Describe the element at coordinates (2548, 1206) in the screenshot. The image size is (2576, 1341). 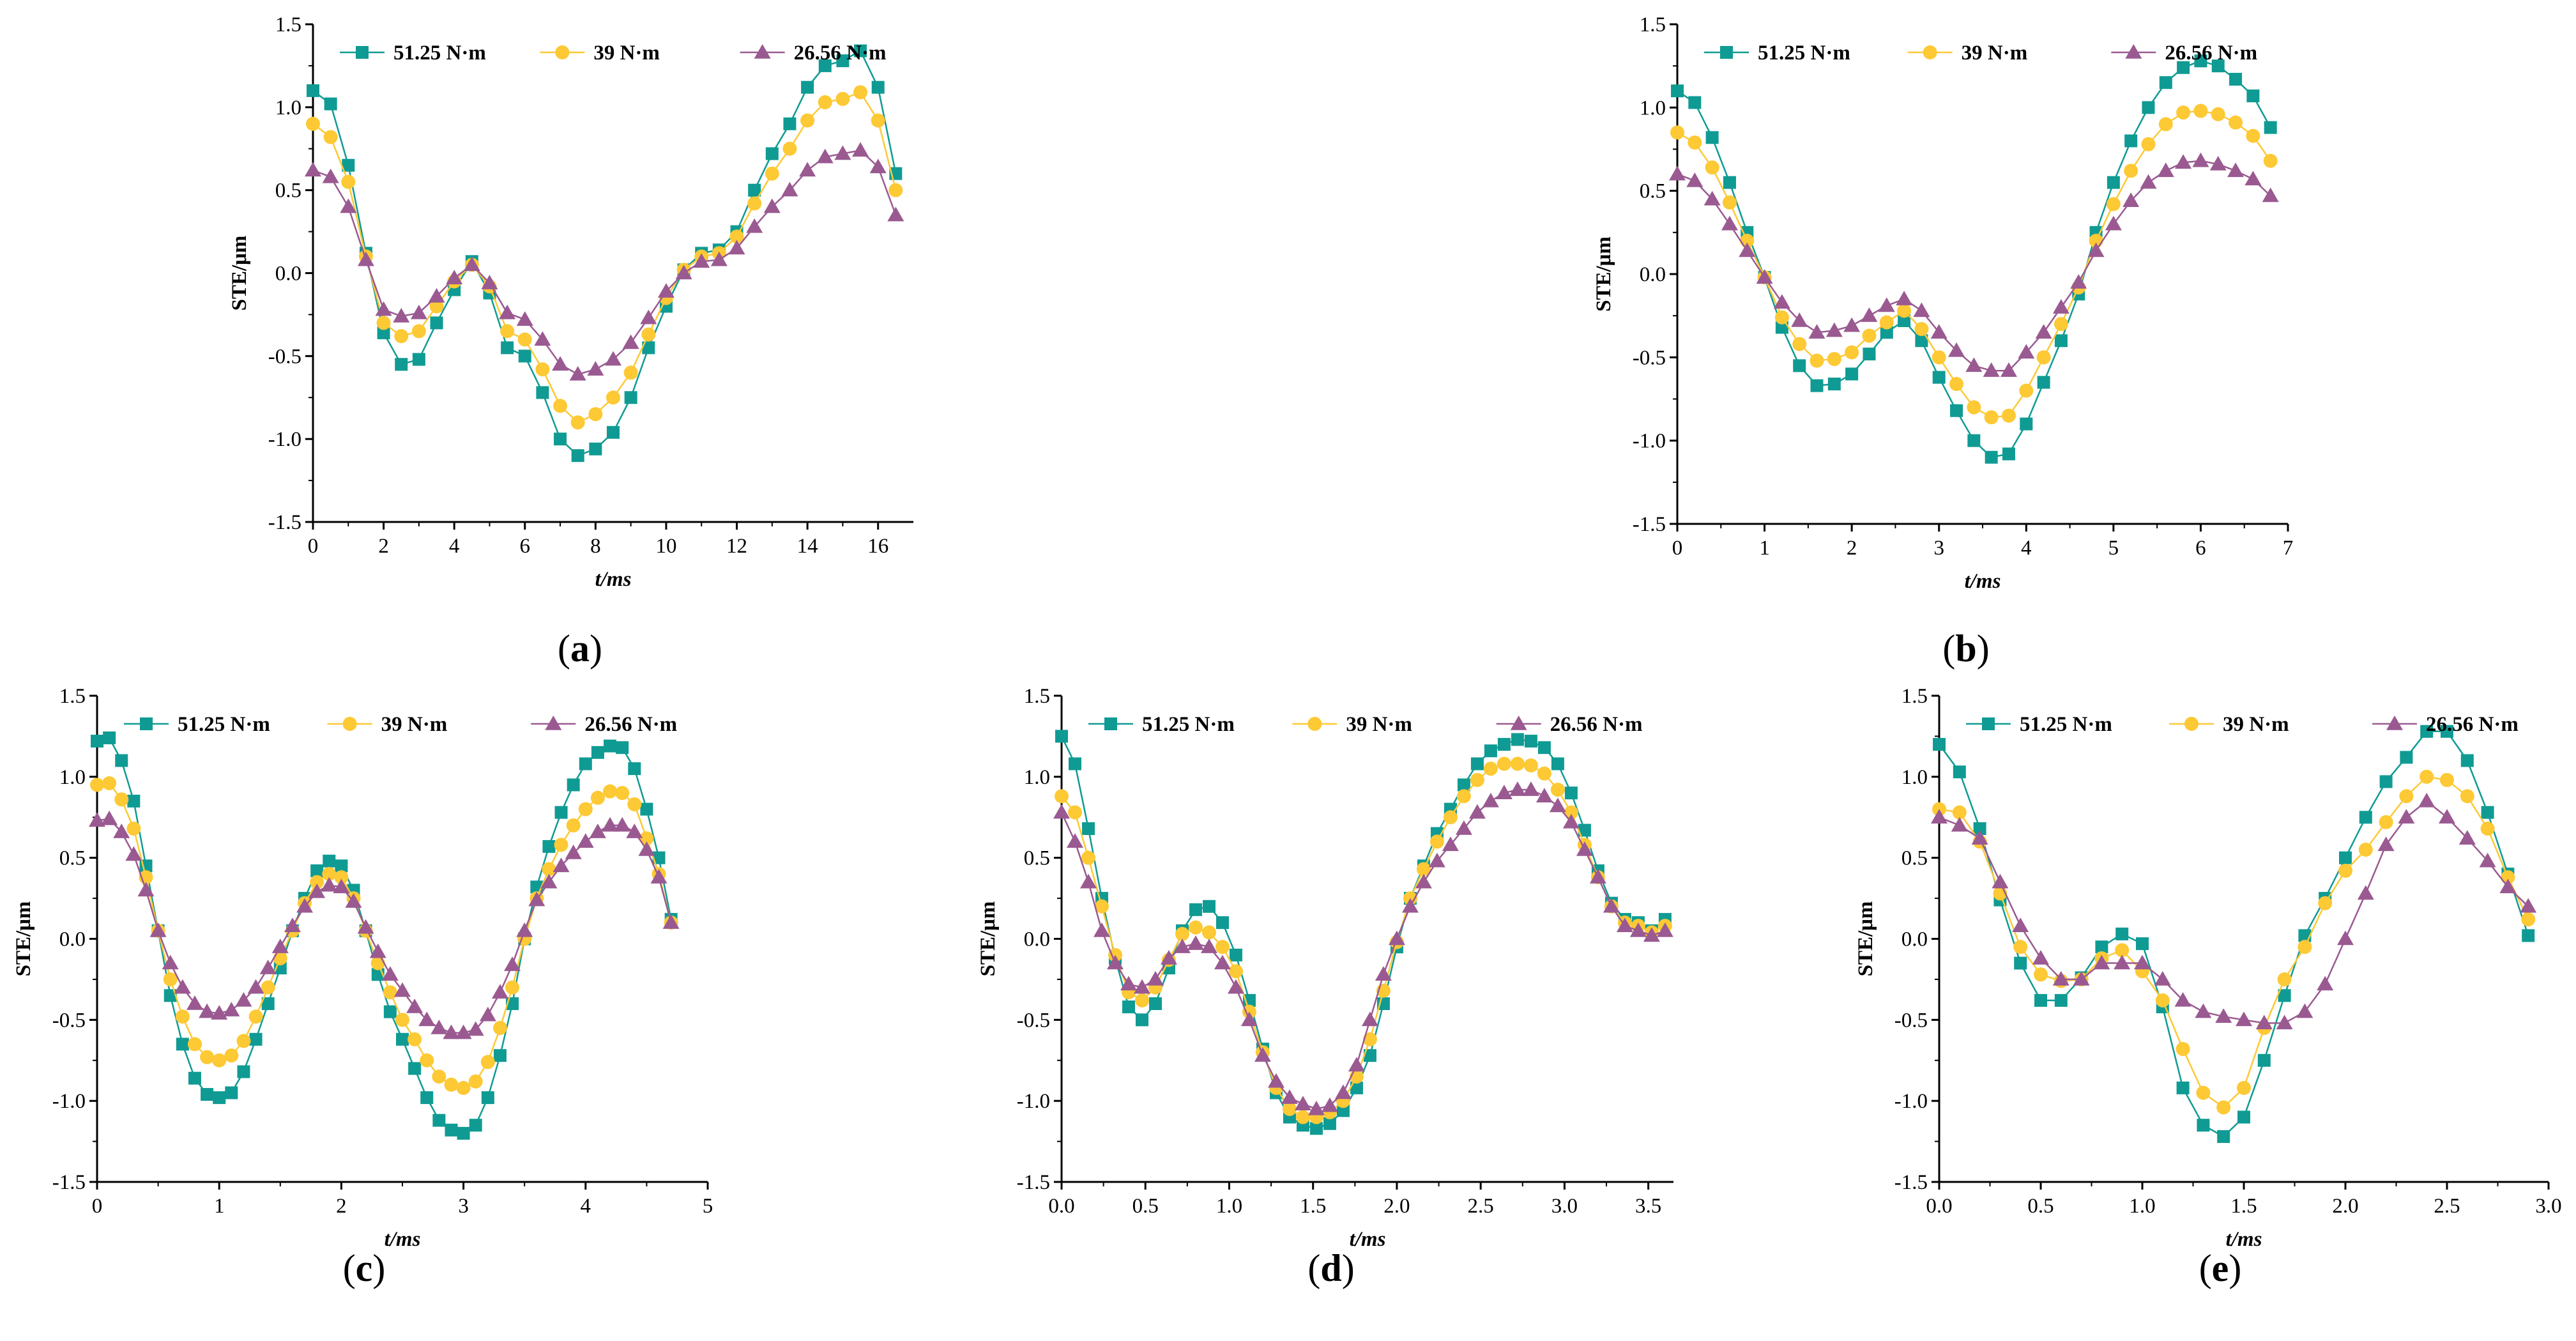
I see `x-tick-label: 3.0` at that location.